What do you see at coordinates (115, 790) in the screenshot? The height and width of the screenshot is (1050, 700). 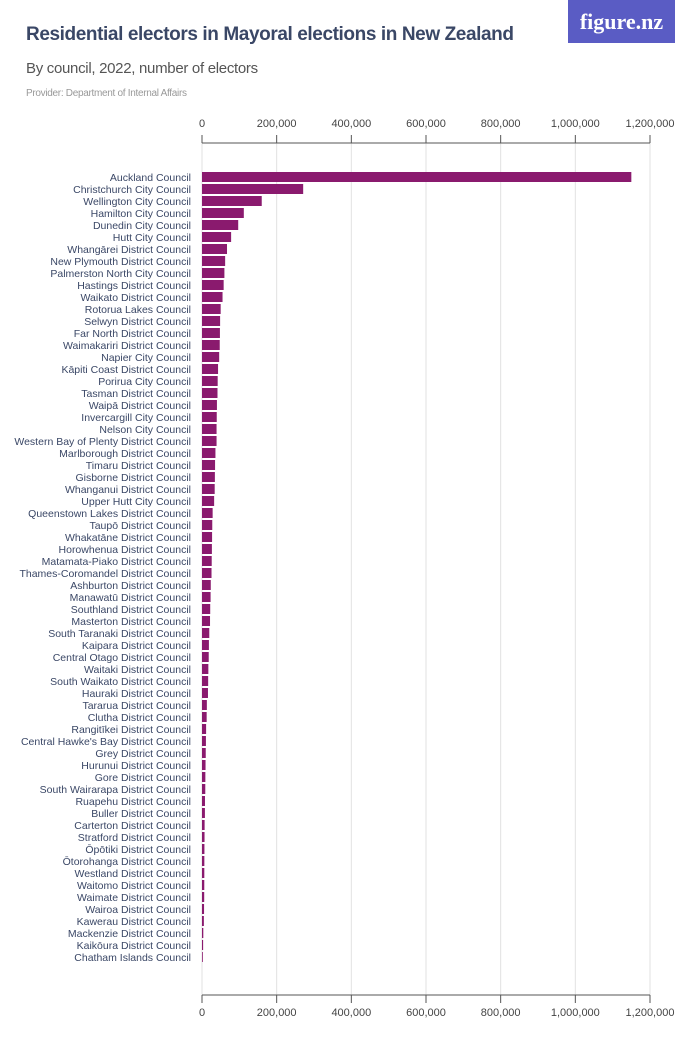 I see `category-label: South Wairarapa District Council` at bounding box center [115, 790].